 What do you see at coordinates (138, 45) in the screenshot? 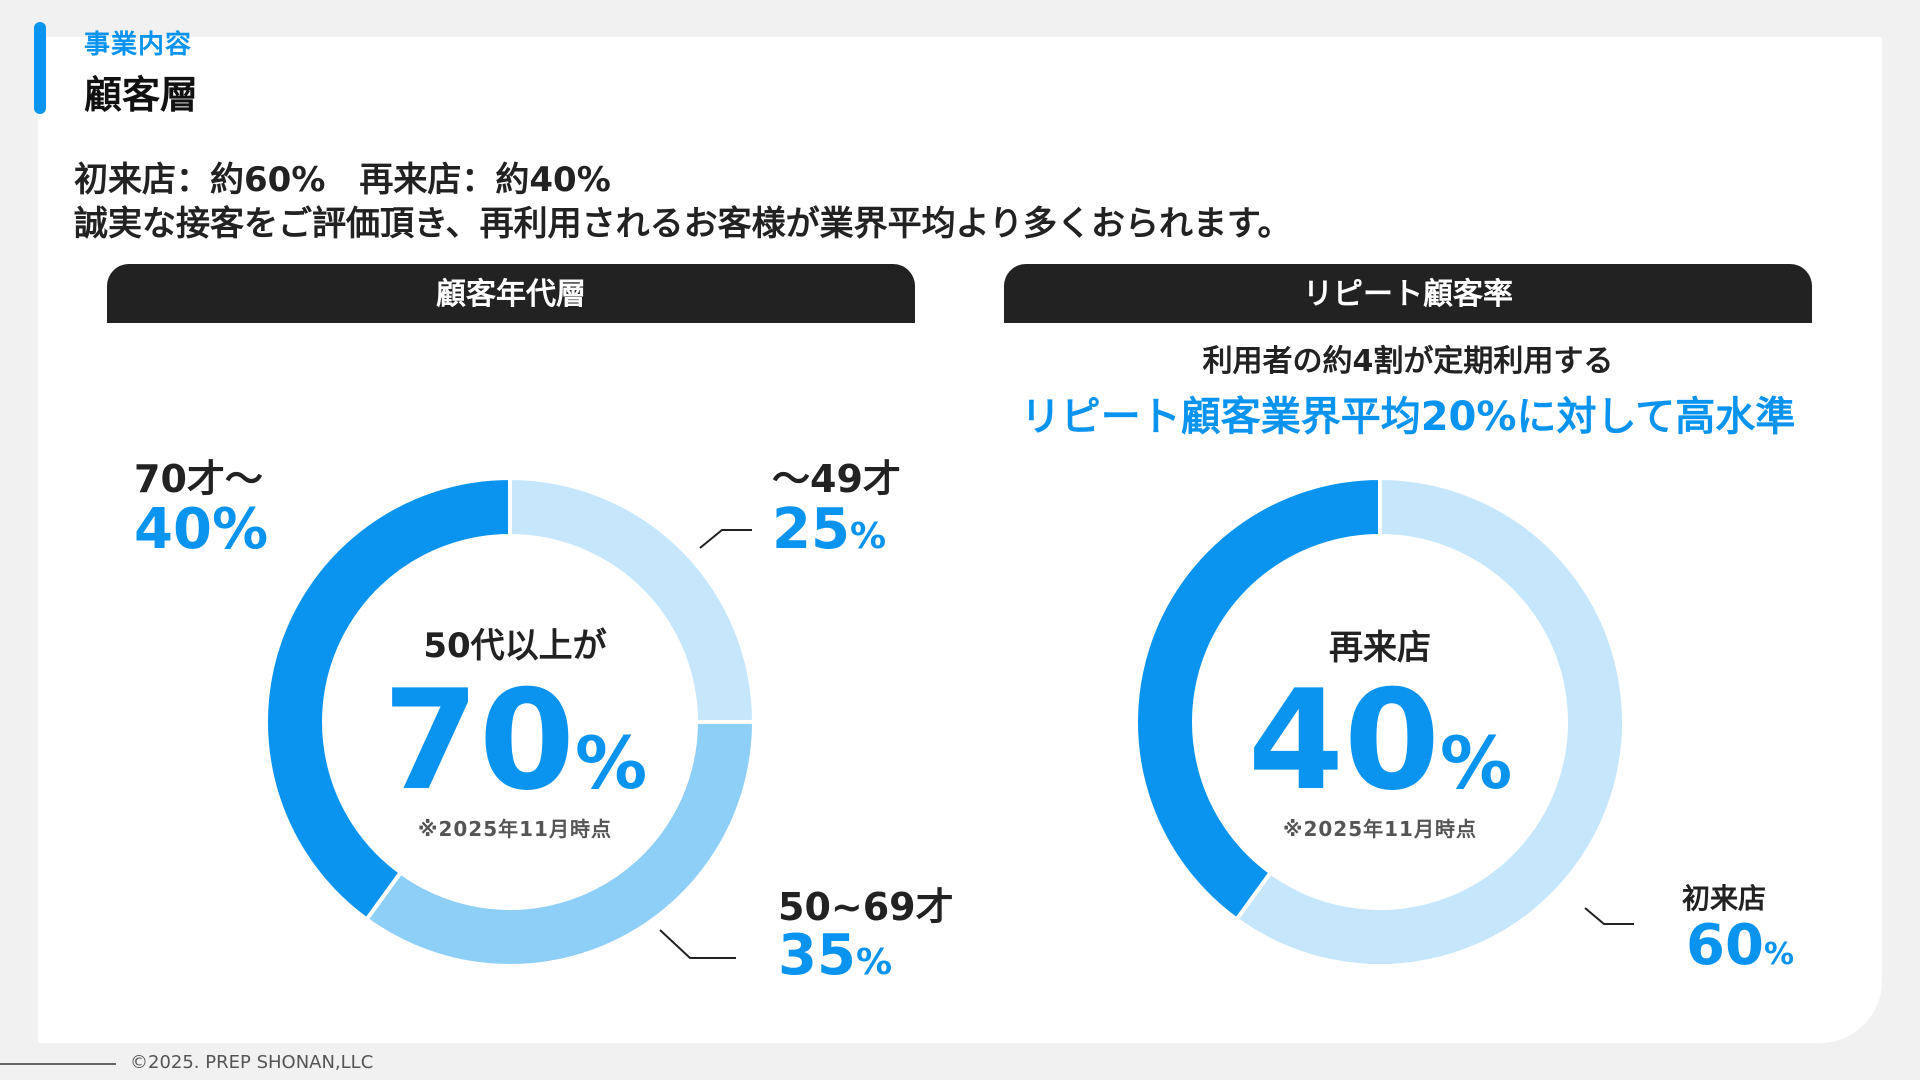
I see `section-label: 事業内容` at bounding box center [138, 45].